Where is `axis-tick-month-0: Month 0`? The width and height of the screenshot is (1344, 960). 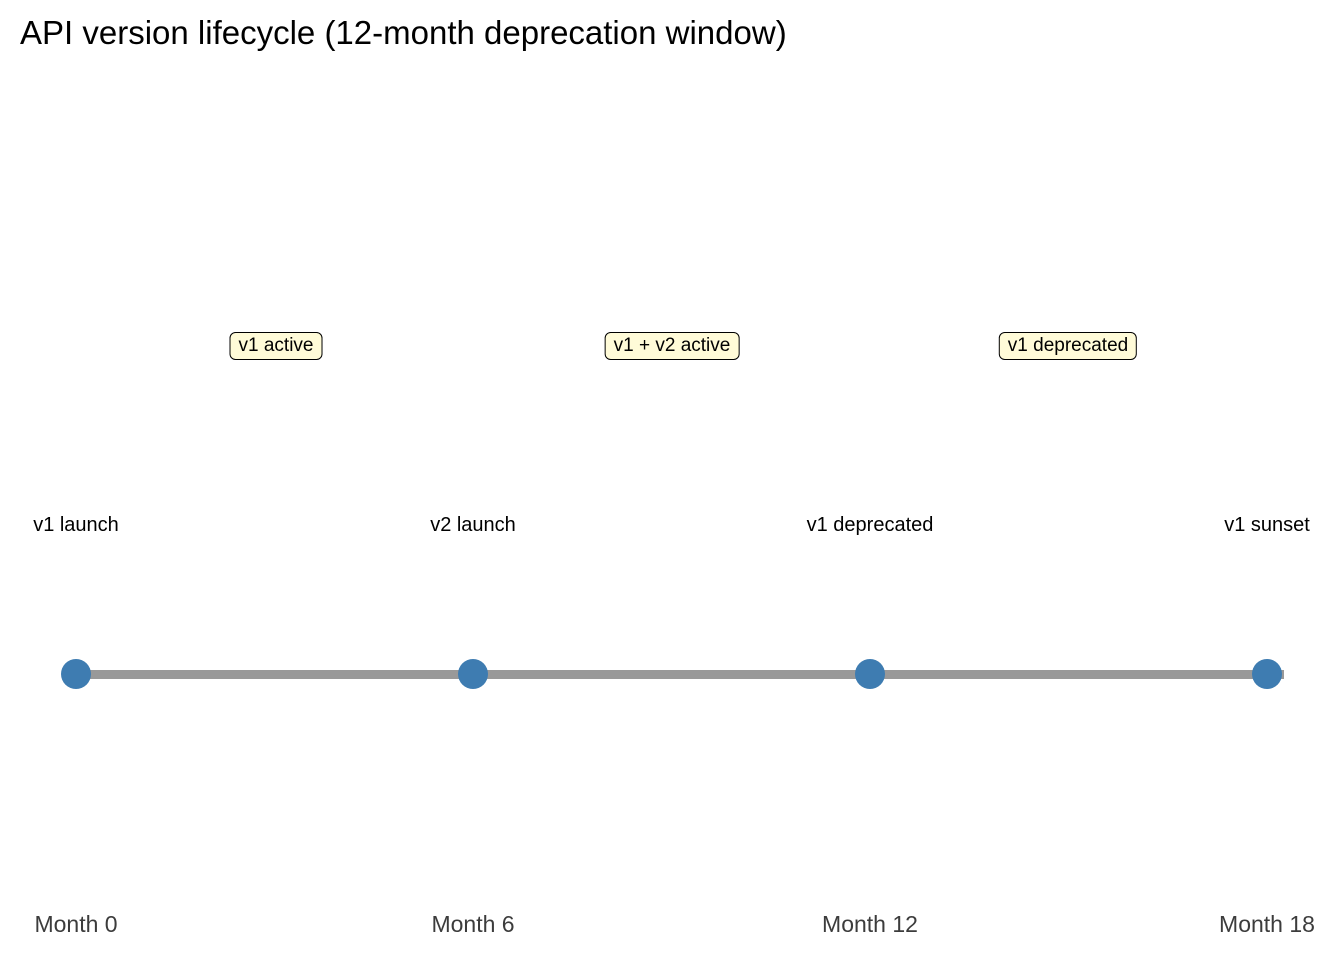 axis-tick-month-0: Month 0 is located at coordinates (76, 924).